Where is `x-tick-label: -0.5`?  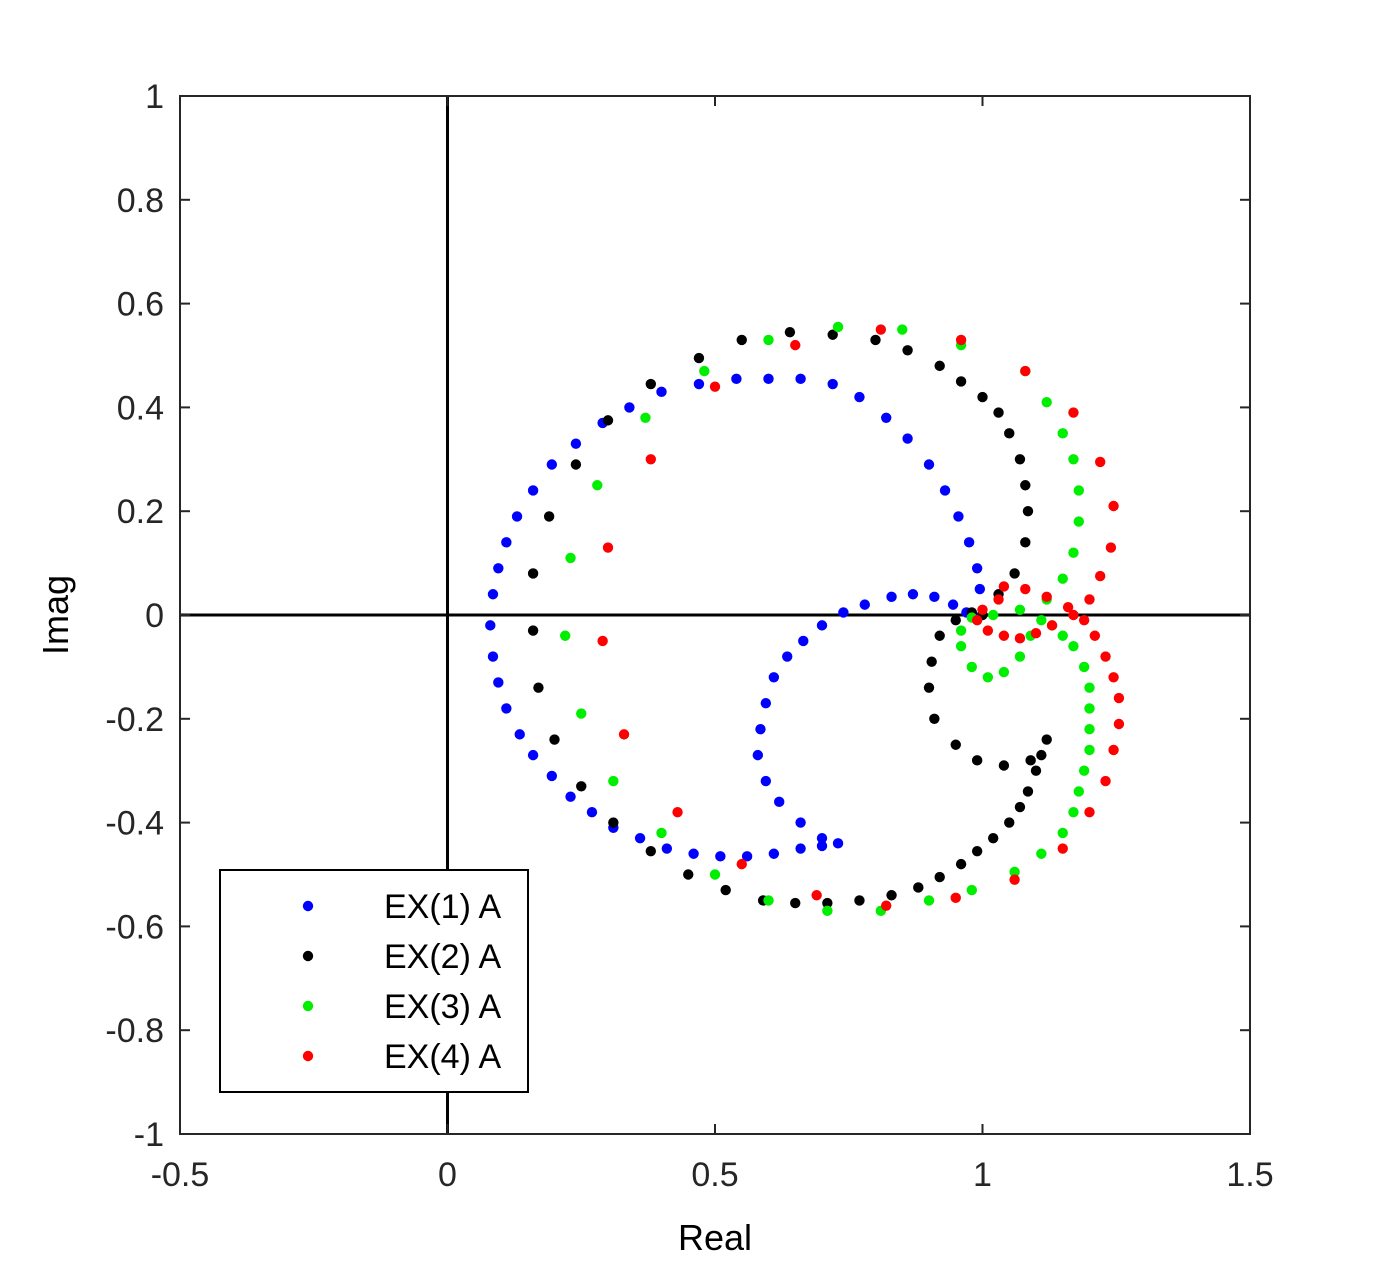 x-tick-label: -0.5 is located at coordinates (180, 1175).